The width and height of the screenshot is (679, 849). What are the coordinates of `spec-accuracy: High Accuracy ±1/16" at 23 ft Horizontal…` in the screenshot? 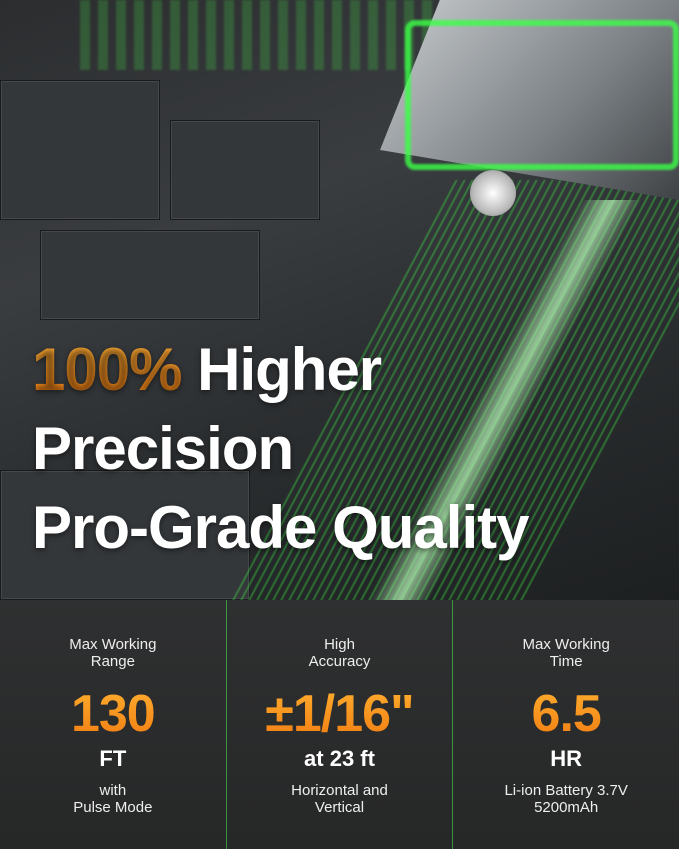 It's located at (339, 724).